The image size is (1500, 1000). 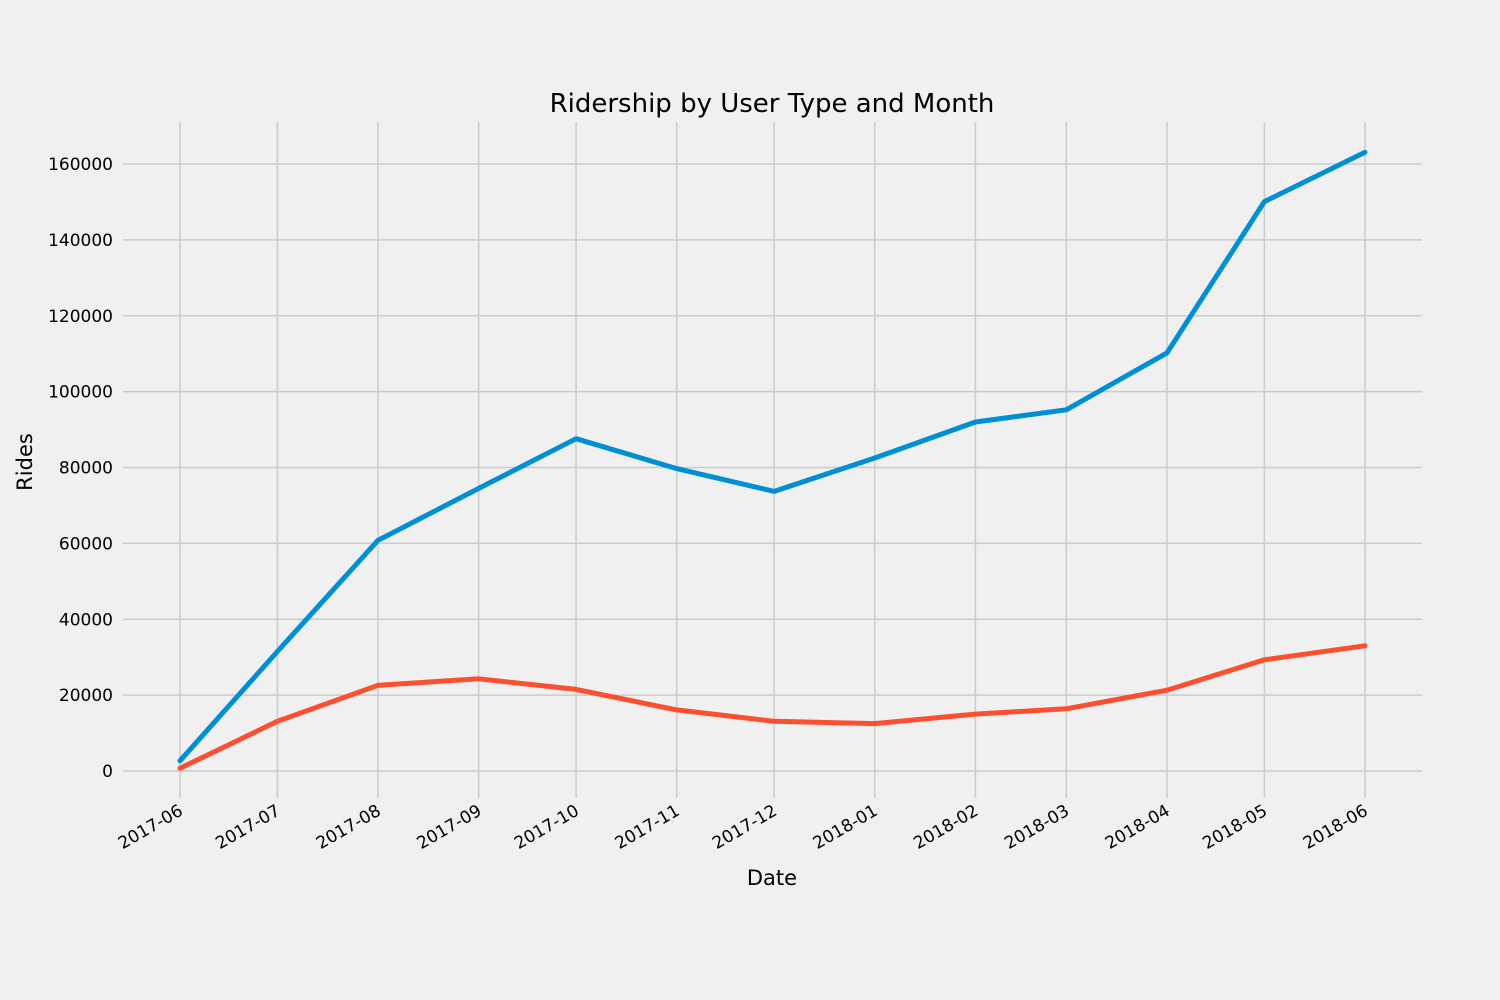 What do you see at coordinates (25, 462) in the screenshot?
I see `y-axis-label: Rides` at bounding box center [25, 462].